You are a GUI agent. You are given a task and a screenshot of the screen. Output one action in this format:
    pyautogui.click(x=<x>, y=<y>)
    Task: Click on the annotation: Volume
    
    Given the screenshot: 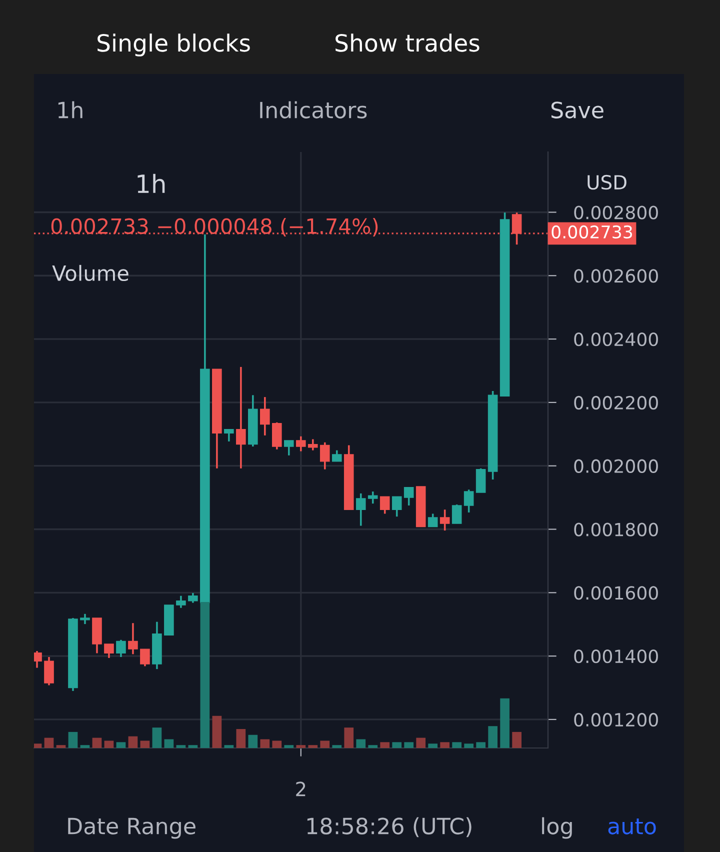 What is the action you would take?
    pyautogui.click(x=90, y=273)
    